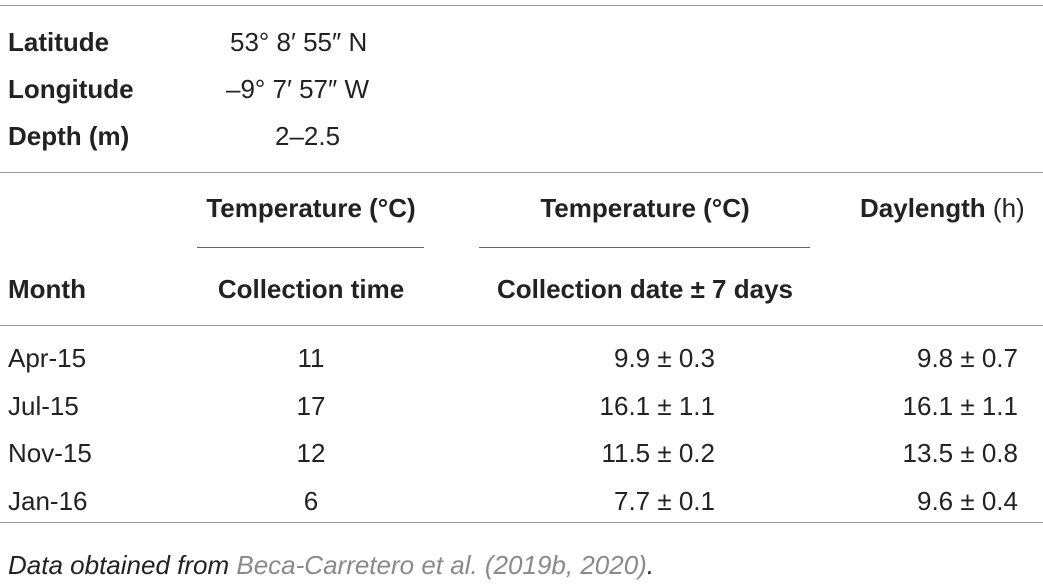 This screenshot has width=1043, height=586. I want to click on daylength-cell: 13.5 ± 0.8, so click(960, 453).